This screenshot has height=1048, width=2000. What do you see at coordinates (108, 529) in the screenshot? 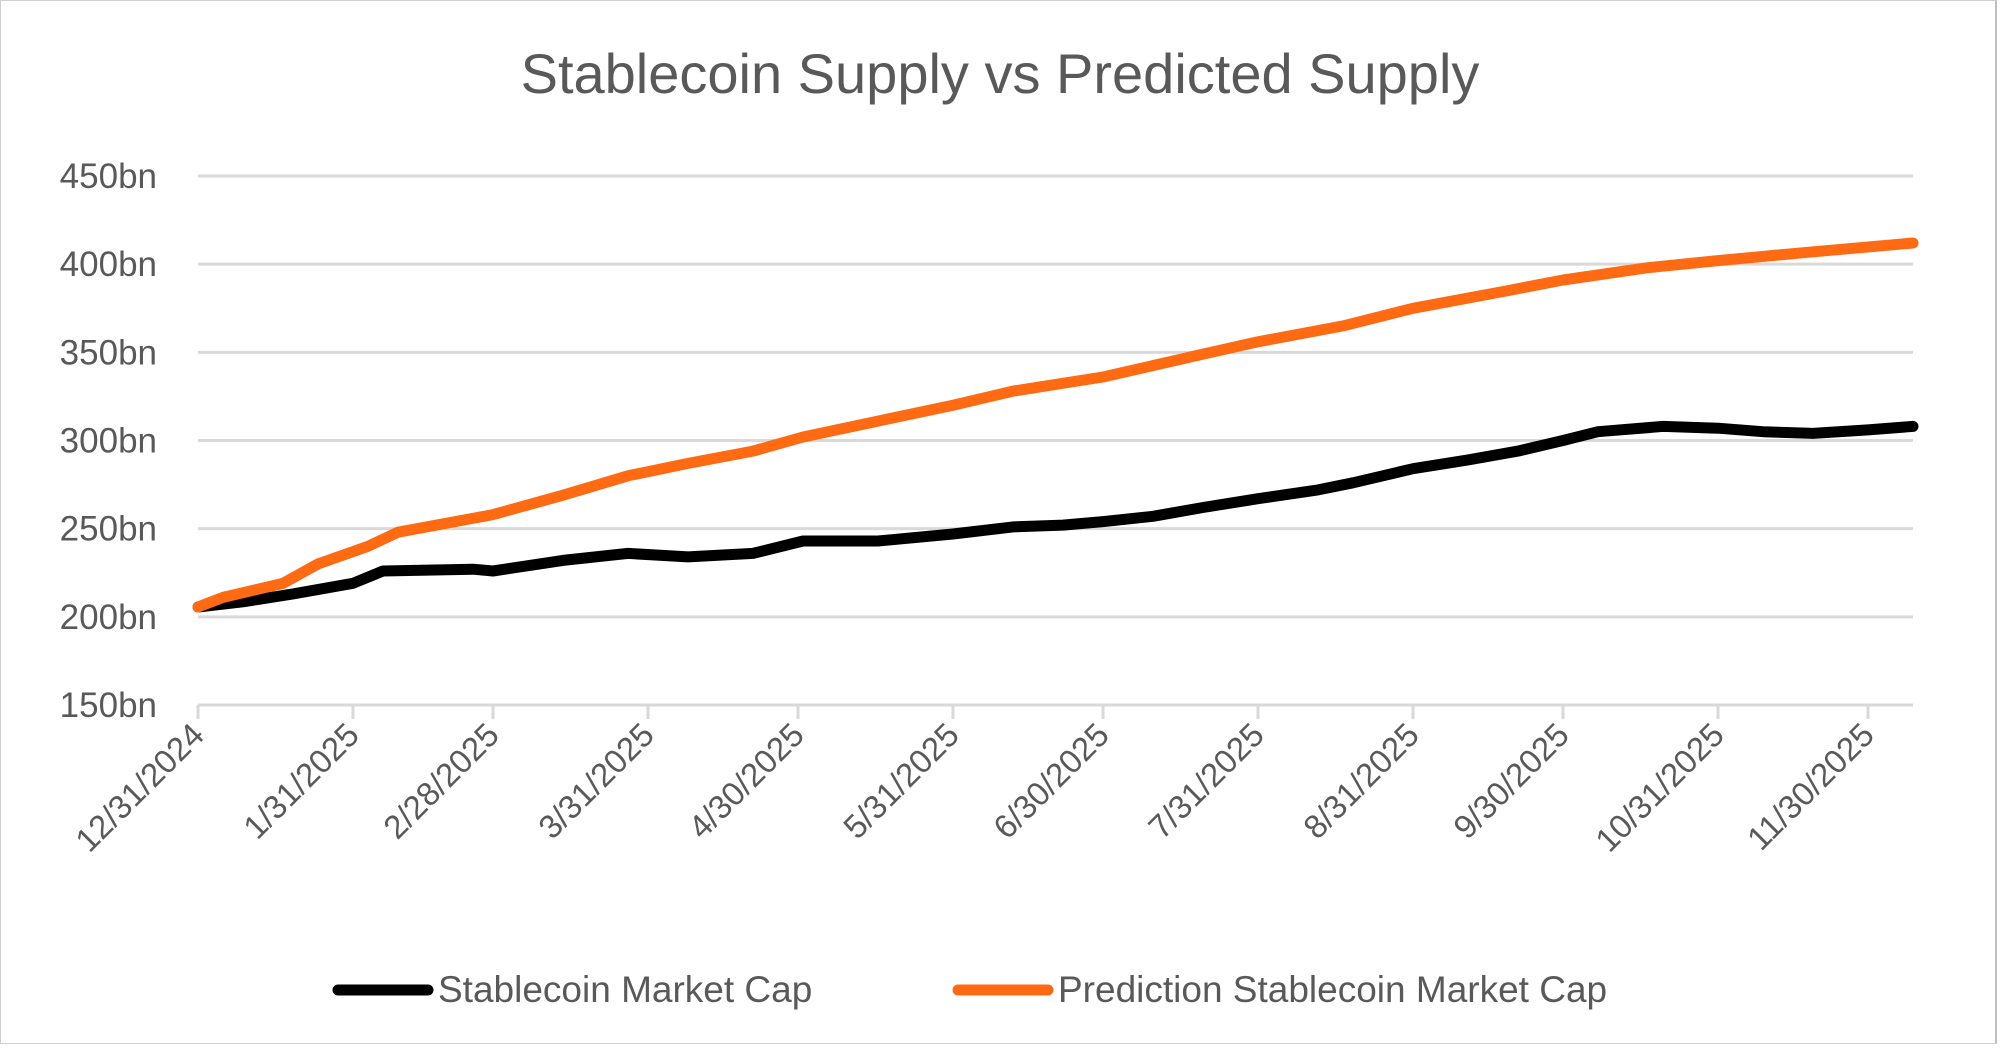
I see `y-tick-label: 250bn` at bounding box center [108, 529].